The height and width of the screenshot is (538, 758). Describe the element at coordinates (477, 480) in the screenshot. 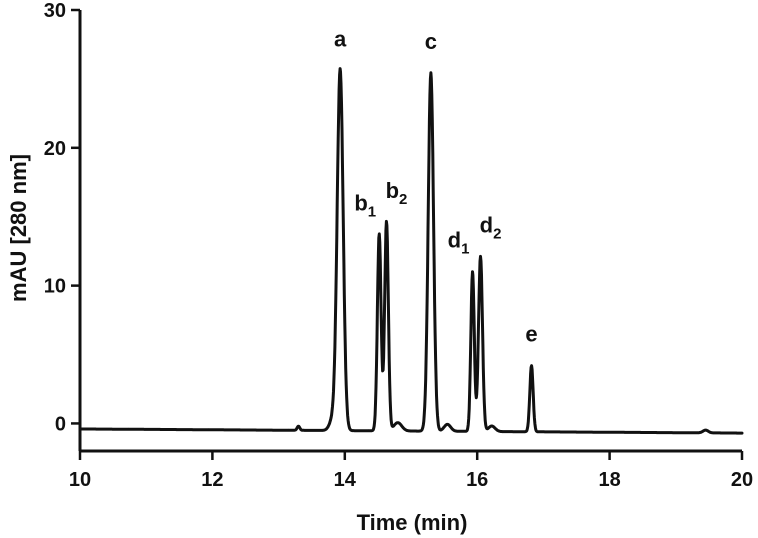

I see `x-tick-label: 16` at that location.